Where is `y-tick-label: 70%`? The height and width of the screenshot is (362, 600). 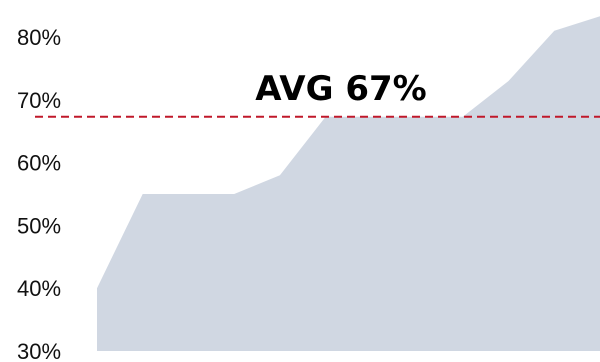 y-tick-label: 70% is located at coordinates (39, 100).